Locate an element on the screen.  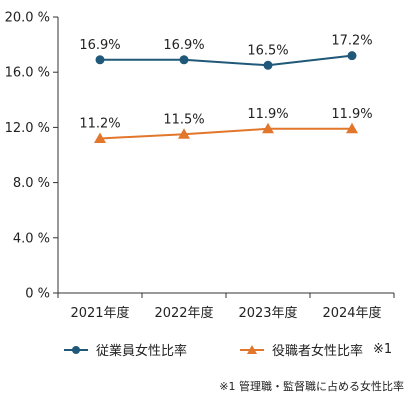
footnote: ※1 管理職・監督職に占める女性比率 is located at coordinates (311, 386).